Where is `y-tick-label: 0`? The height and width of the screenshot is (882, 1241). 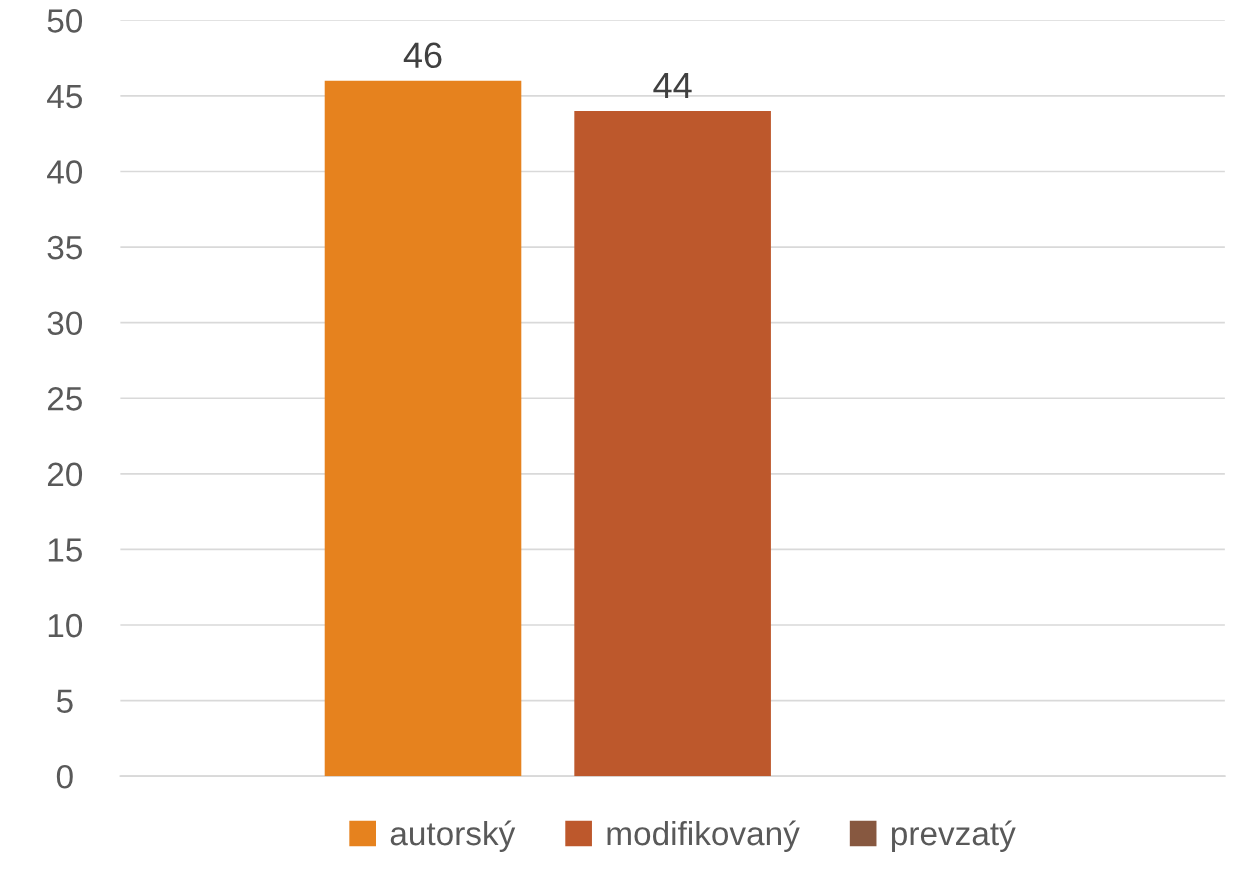
y-tick-label: 0 is located at coordinates (64, 776).